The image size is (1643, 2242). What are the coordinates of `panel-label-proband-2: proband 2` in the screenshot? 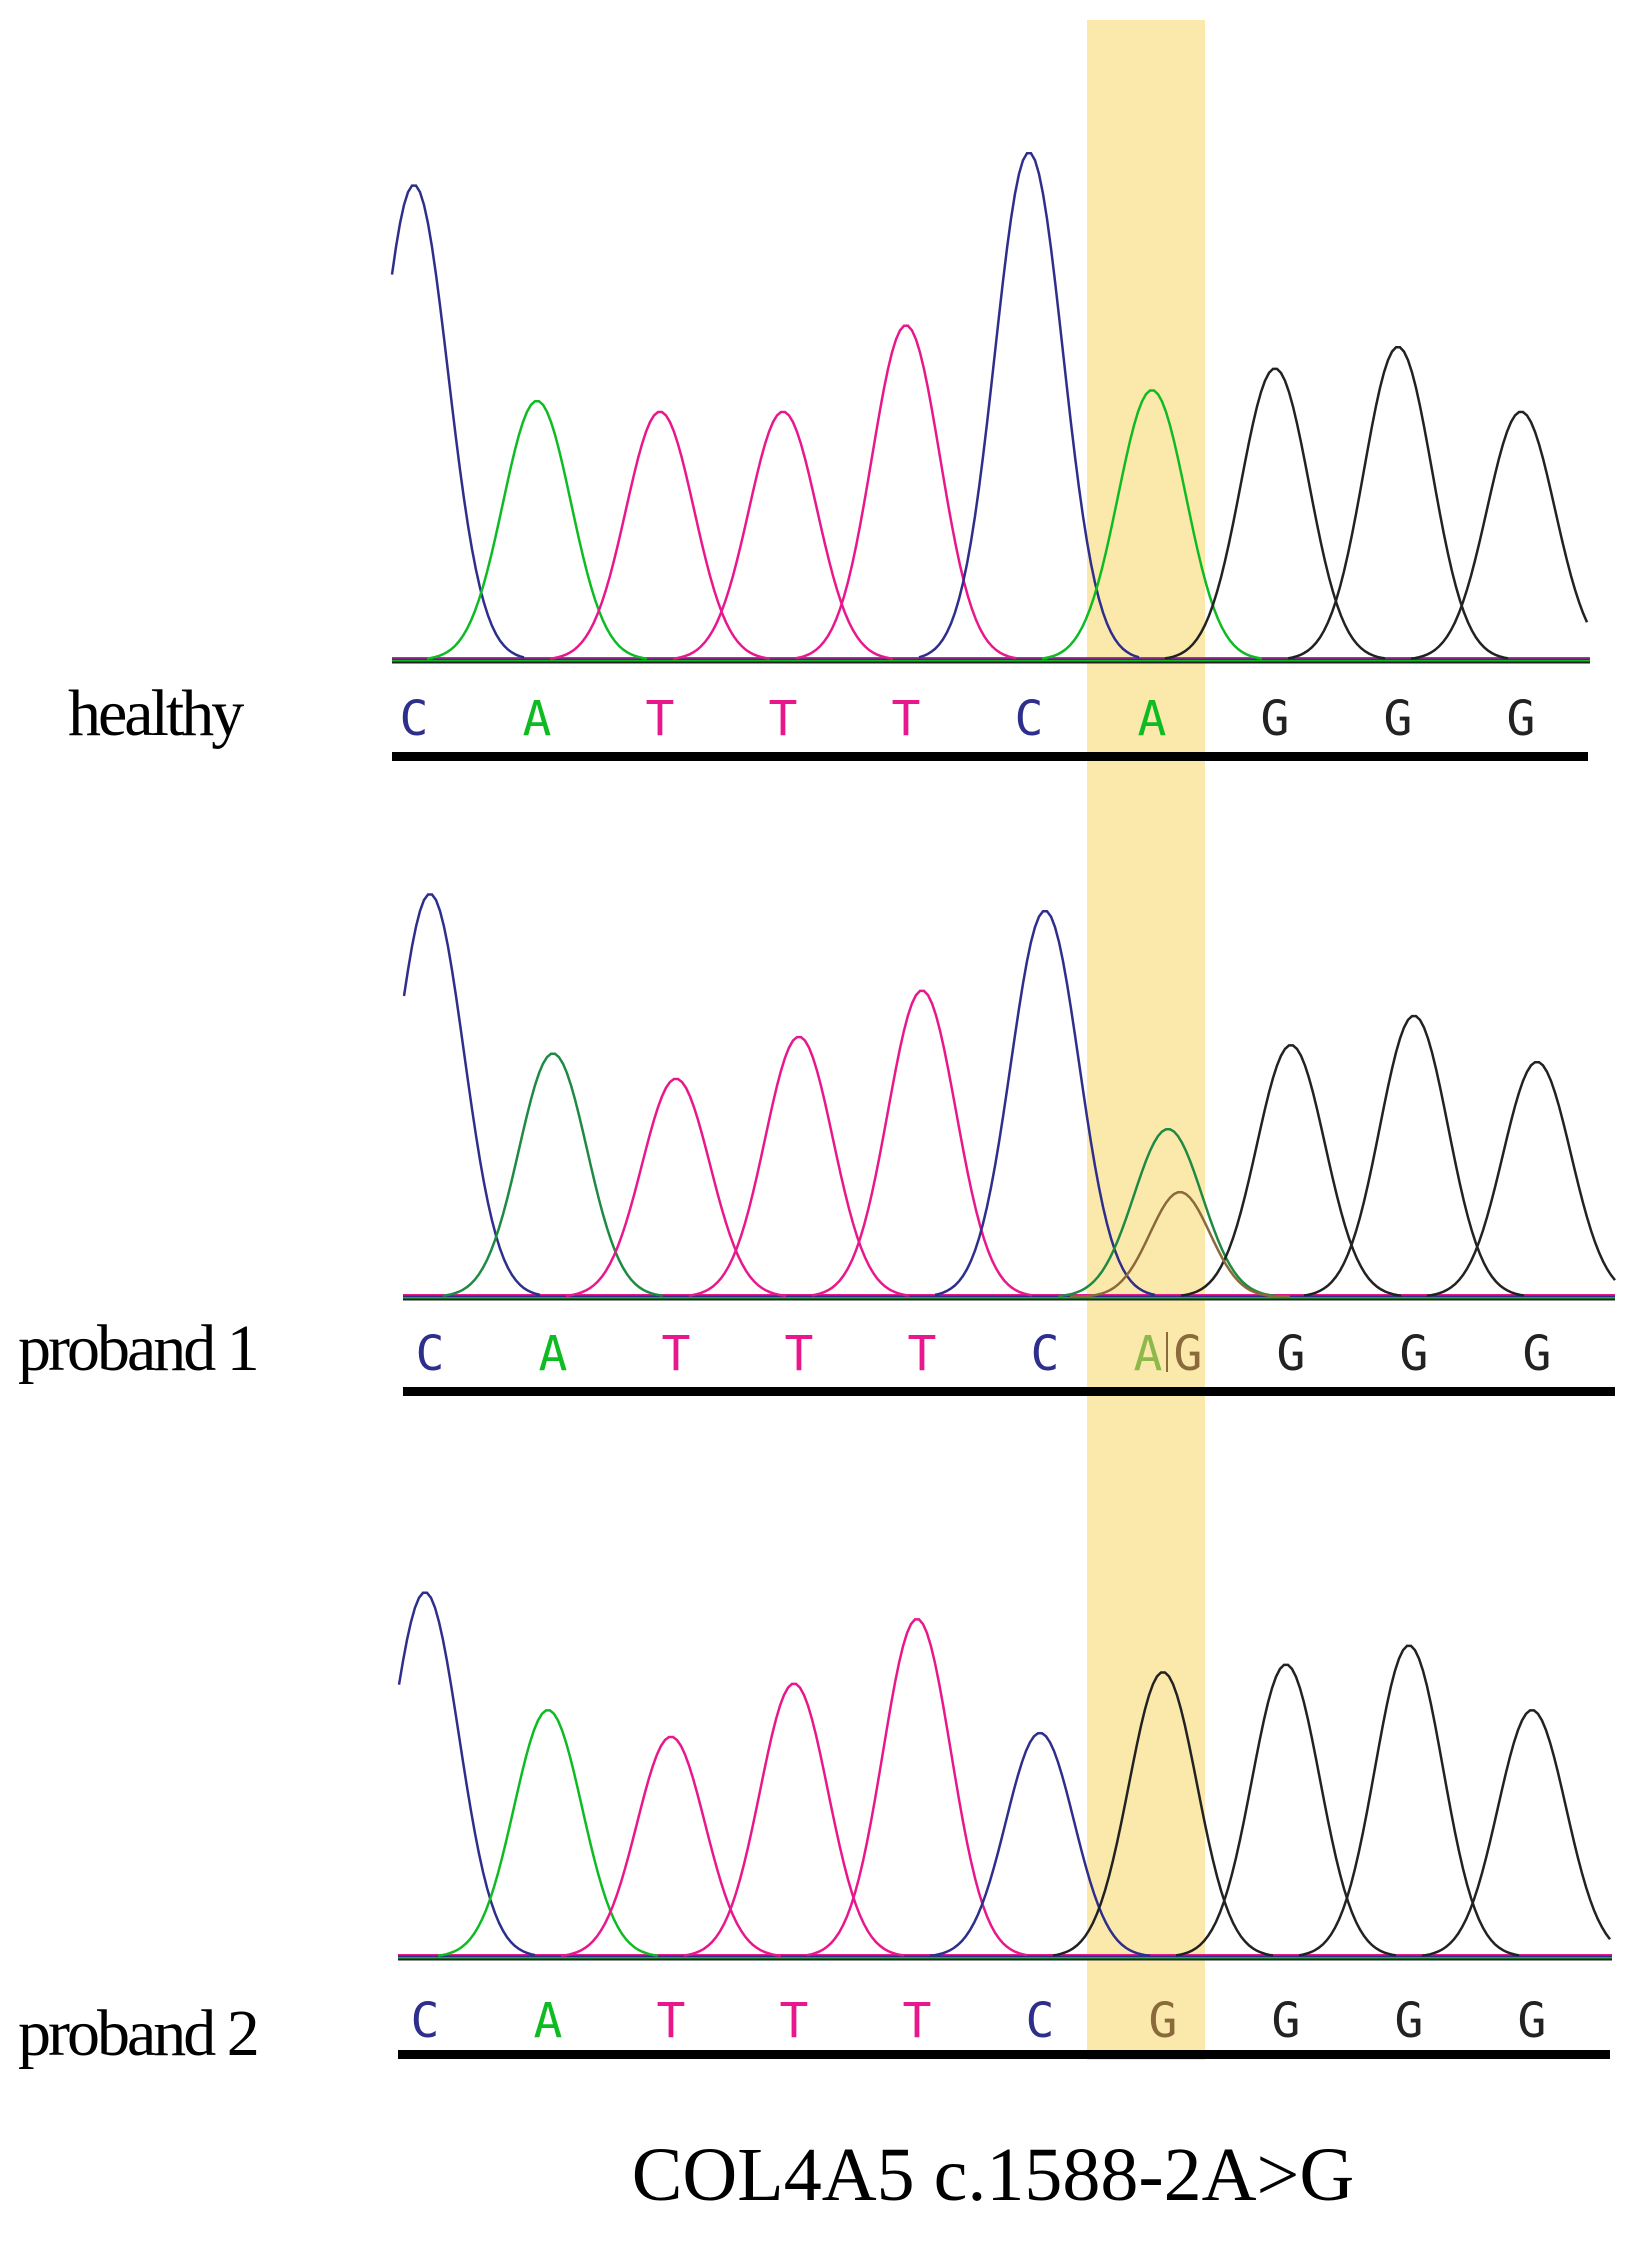 It's located at (137, 2033).